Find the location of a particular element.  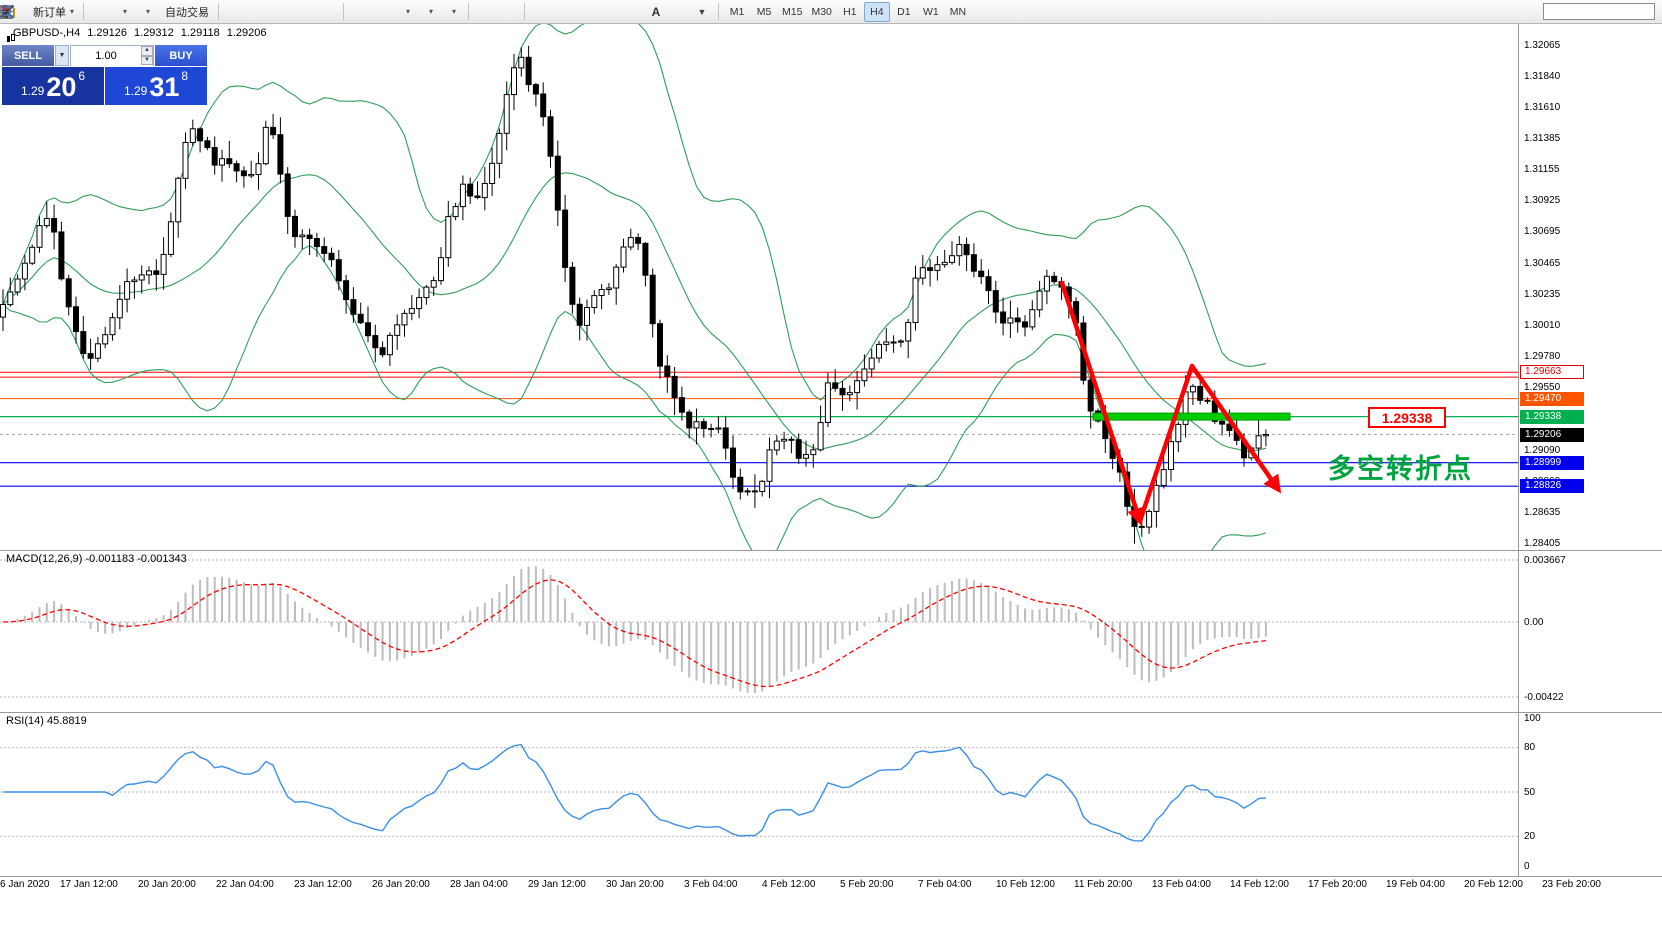

volume-down-button: ▼ is located at coordinates (147, 60).